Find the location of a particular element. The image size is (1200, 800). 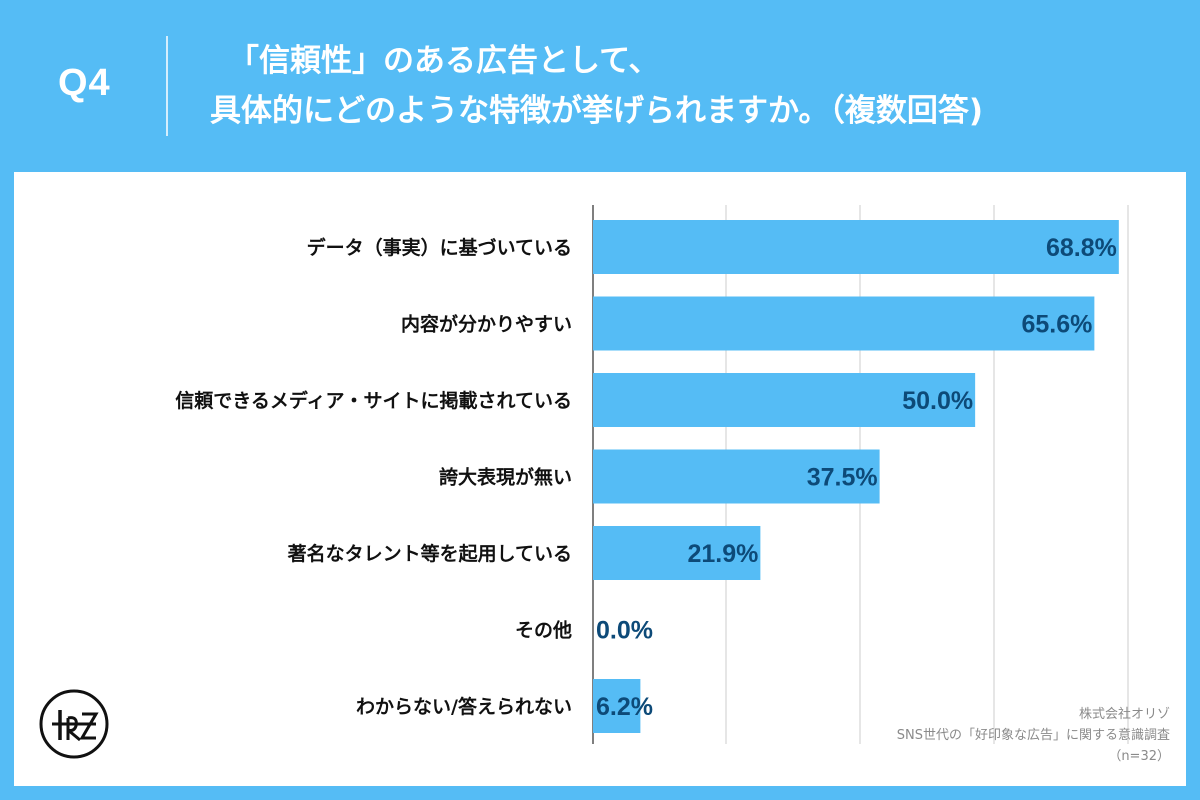

value-label: 6.2% is located at coordinates (624, 707).